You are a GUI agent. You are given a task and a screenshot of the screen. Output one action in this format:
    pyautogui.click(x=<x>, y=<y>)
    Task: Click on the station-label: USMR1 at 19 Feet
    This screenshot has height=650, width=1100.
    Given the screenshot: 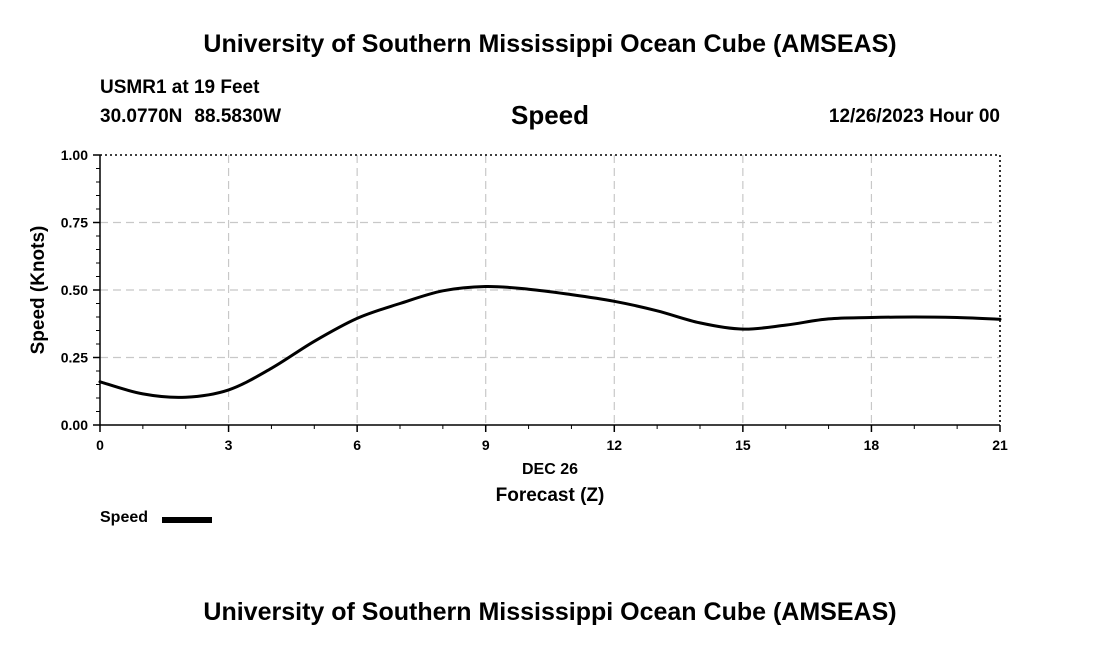 What is the action you would take?
    pyautogui.click(x=180, y=87)
    